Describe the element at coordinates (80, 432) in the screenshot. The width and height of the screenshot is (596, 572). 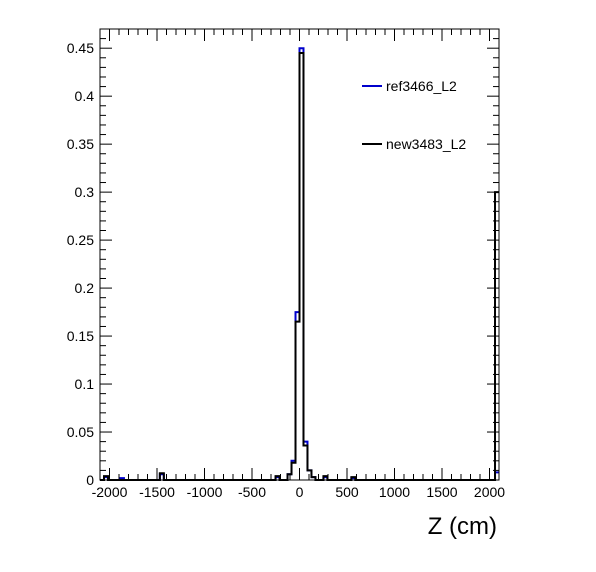
I see `y-tick-label: 0.05` at that location.